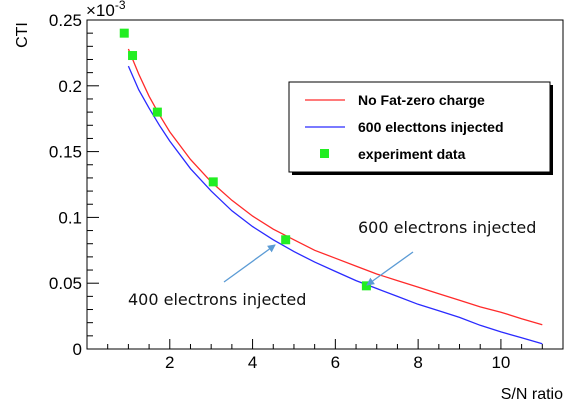 The height and width of the screenshot is (411, 573). Describe the element at coordinates (70, 217) in the screenshot. I see `y-tick-label: 0.1` at that location.